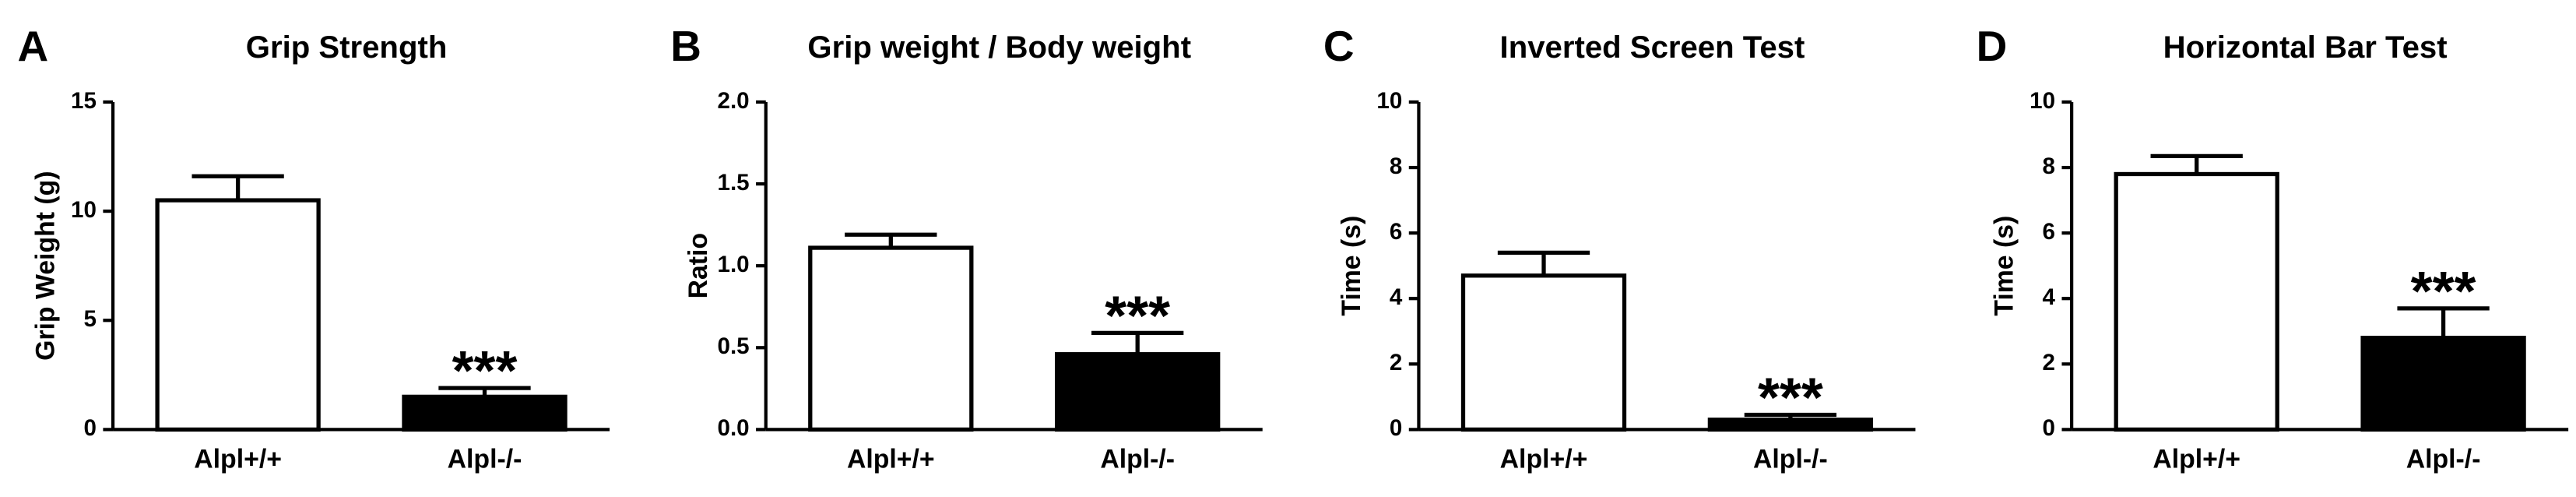 This screenshot has width=2576, height=497. What do you see at coordinates (999, 47) in the screenshot?
I see `chart-title: Grip weight / Body weight` at bounding box center [999, 47].